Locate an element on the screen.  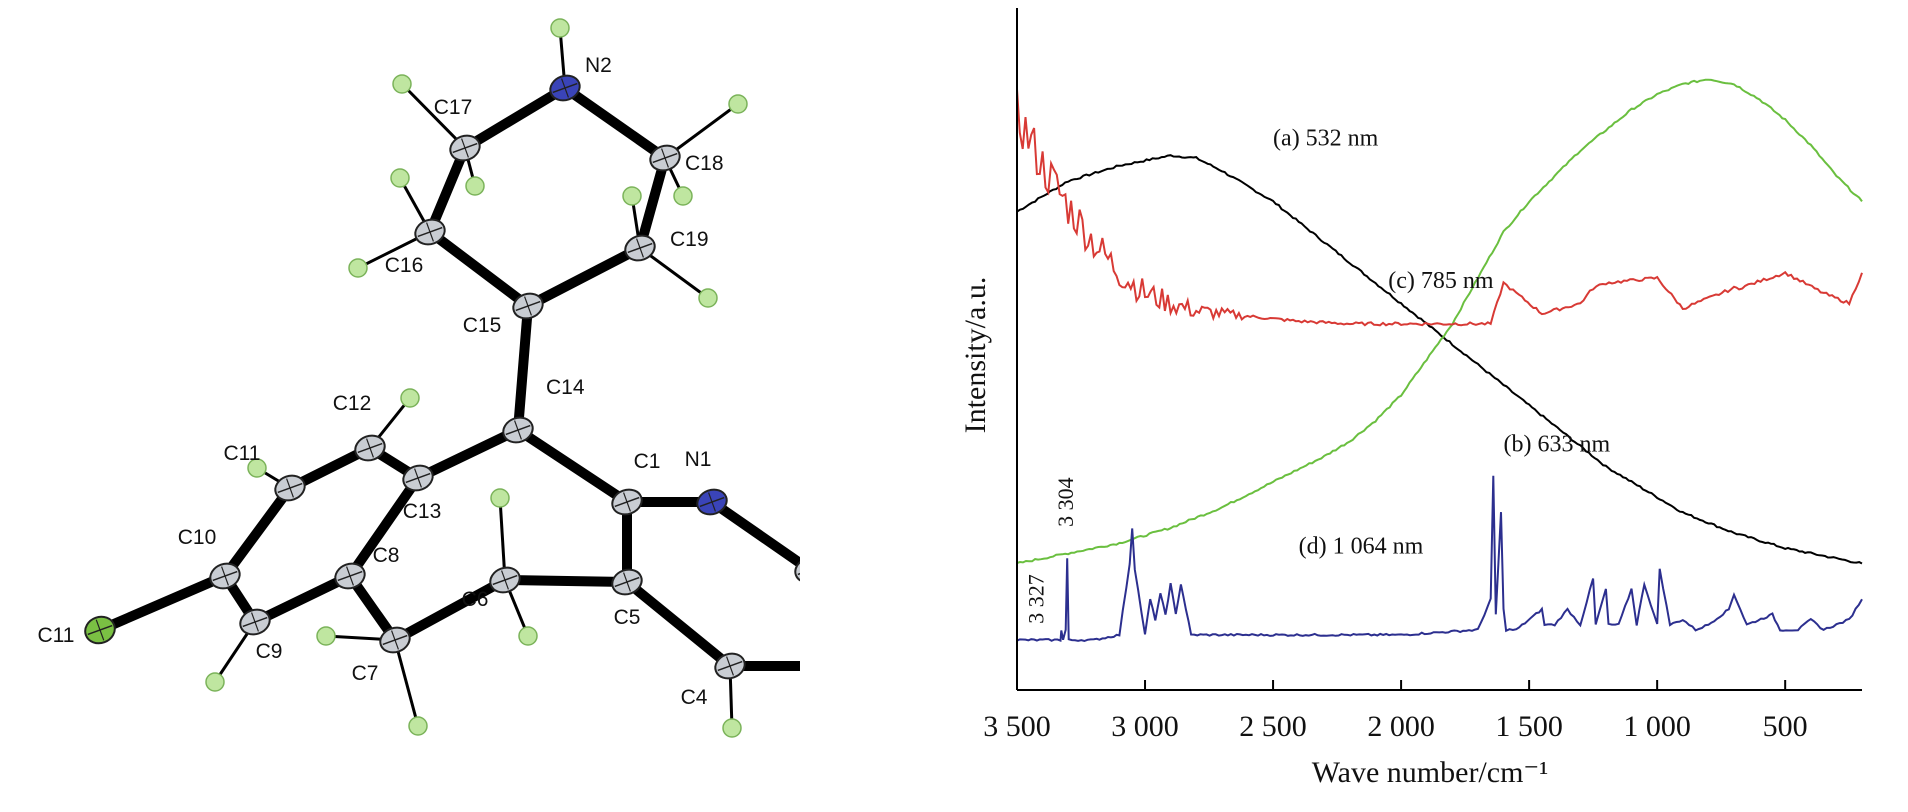
h-bond-c17 is located at coordinates (433, 116).